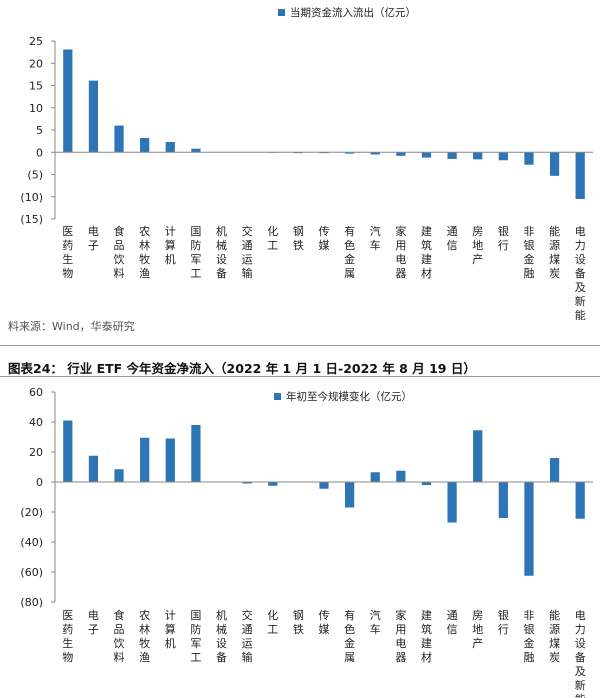  Describe the element at coordinates (71, 326) in the screenshot. I see `source-note: 料来源：Wind，华泰研究` at that location.